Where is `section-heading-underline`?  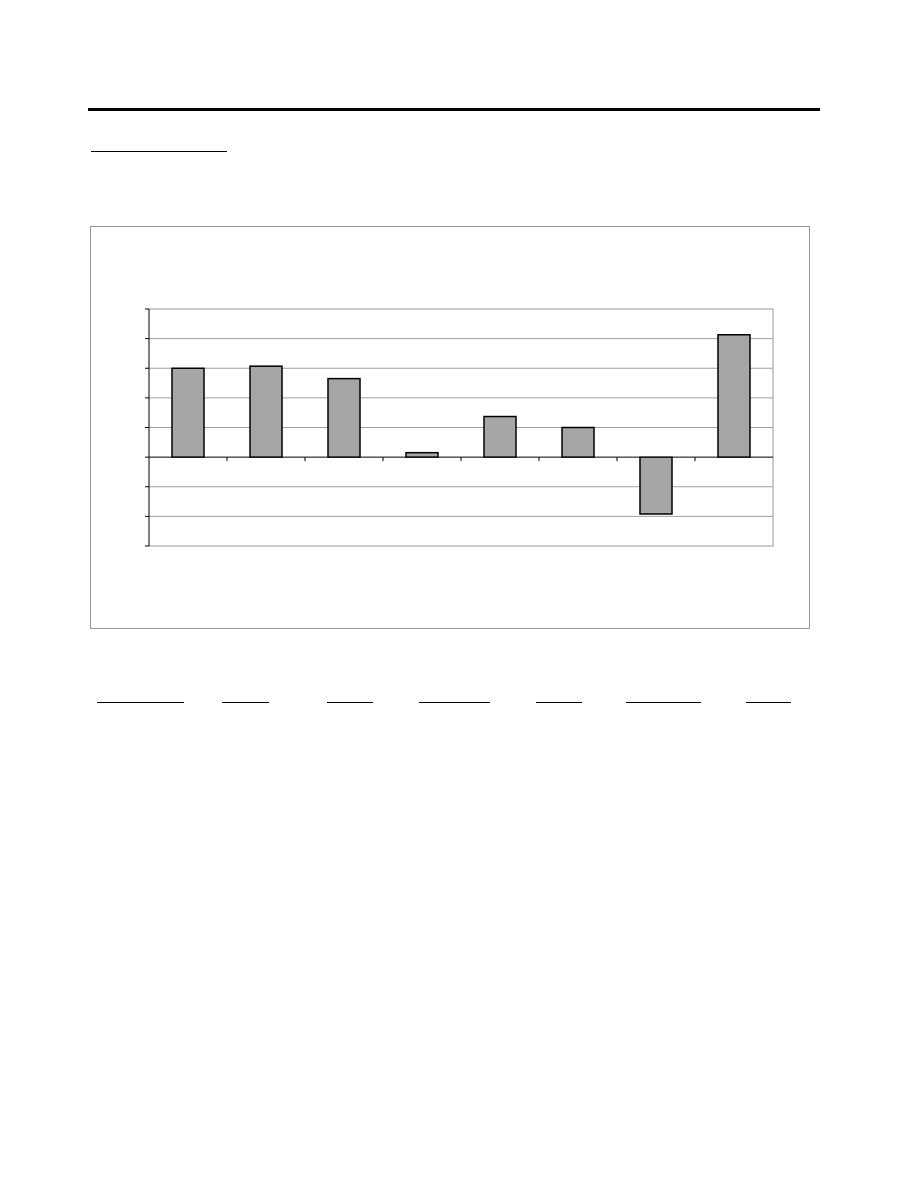 section-heading-underline is located at coordinates (159, 151).